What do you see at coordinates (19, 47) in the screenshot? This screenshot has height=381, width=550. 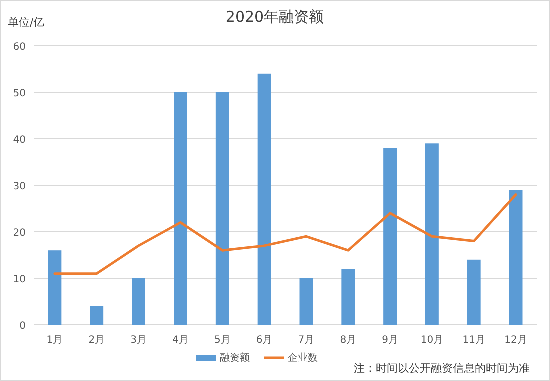 I see `y-tick-label: 60` at bounding box center [19, 47].